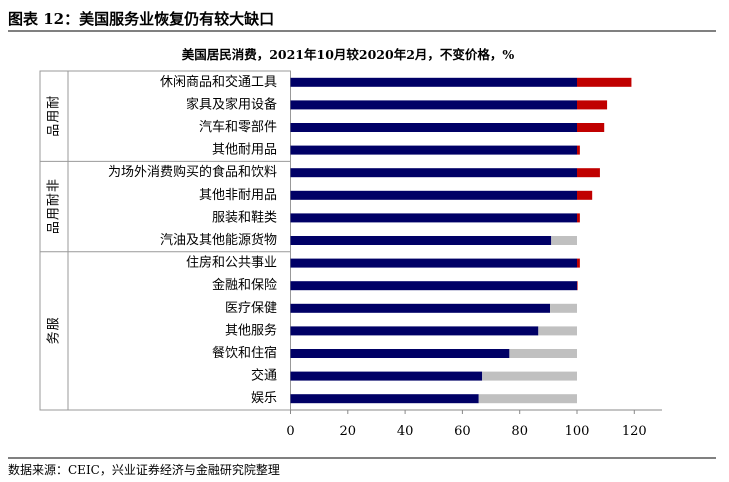  I want to click on group-label: 非, so click(54, 185).